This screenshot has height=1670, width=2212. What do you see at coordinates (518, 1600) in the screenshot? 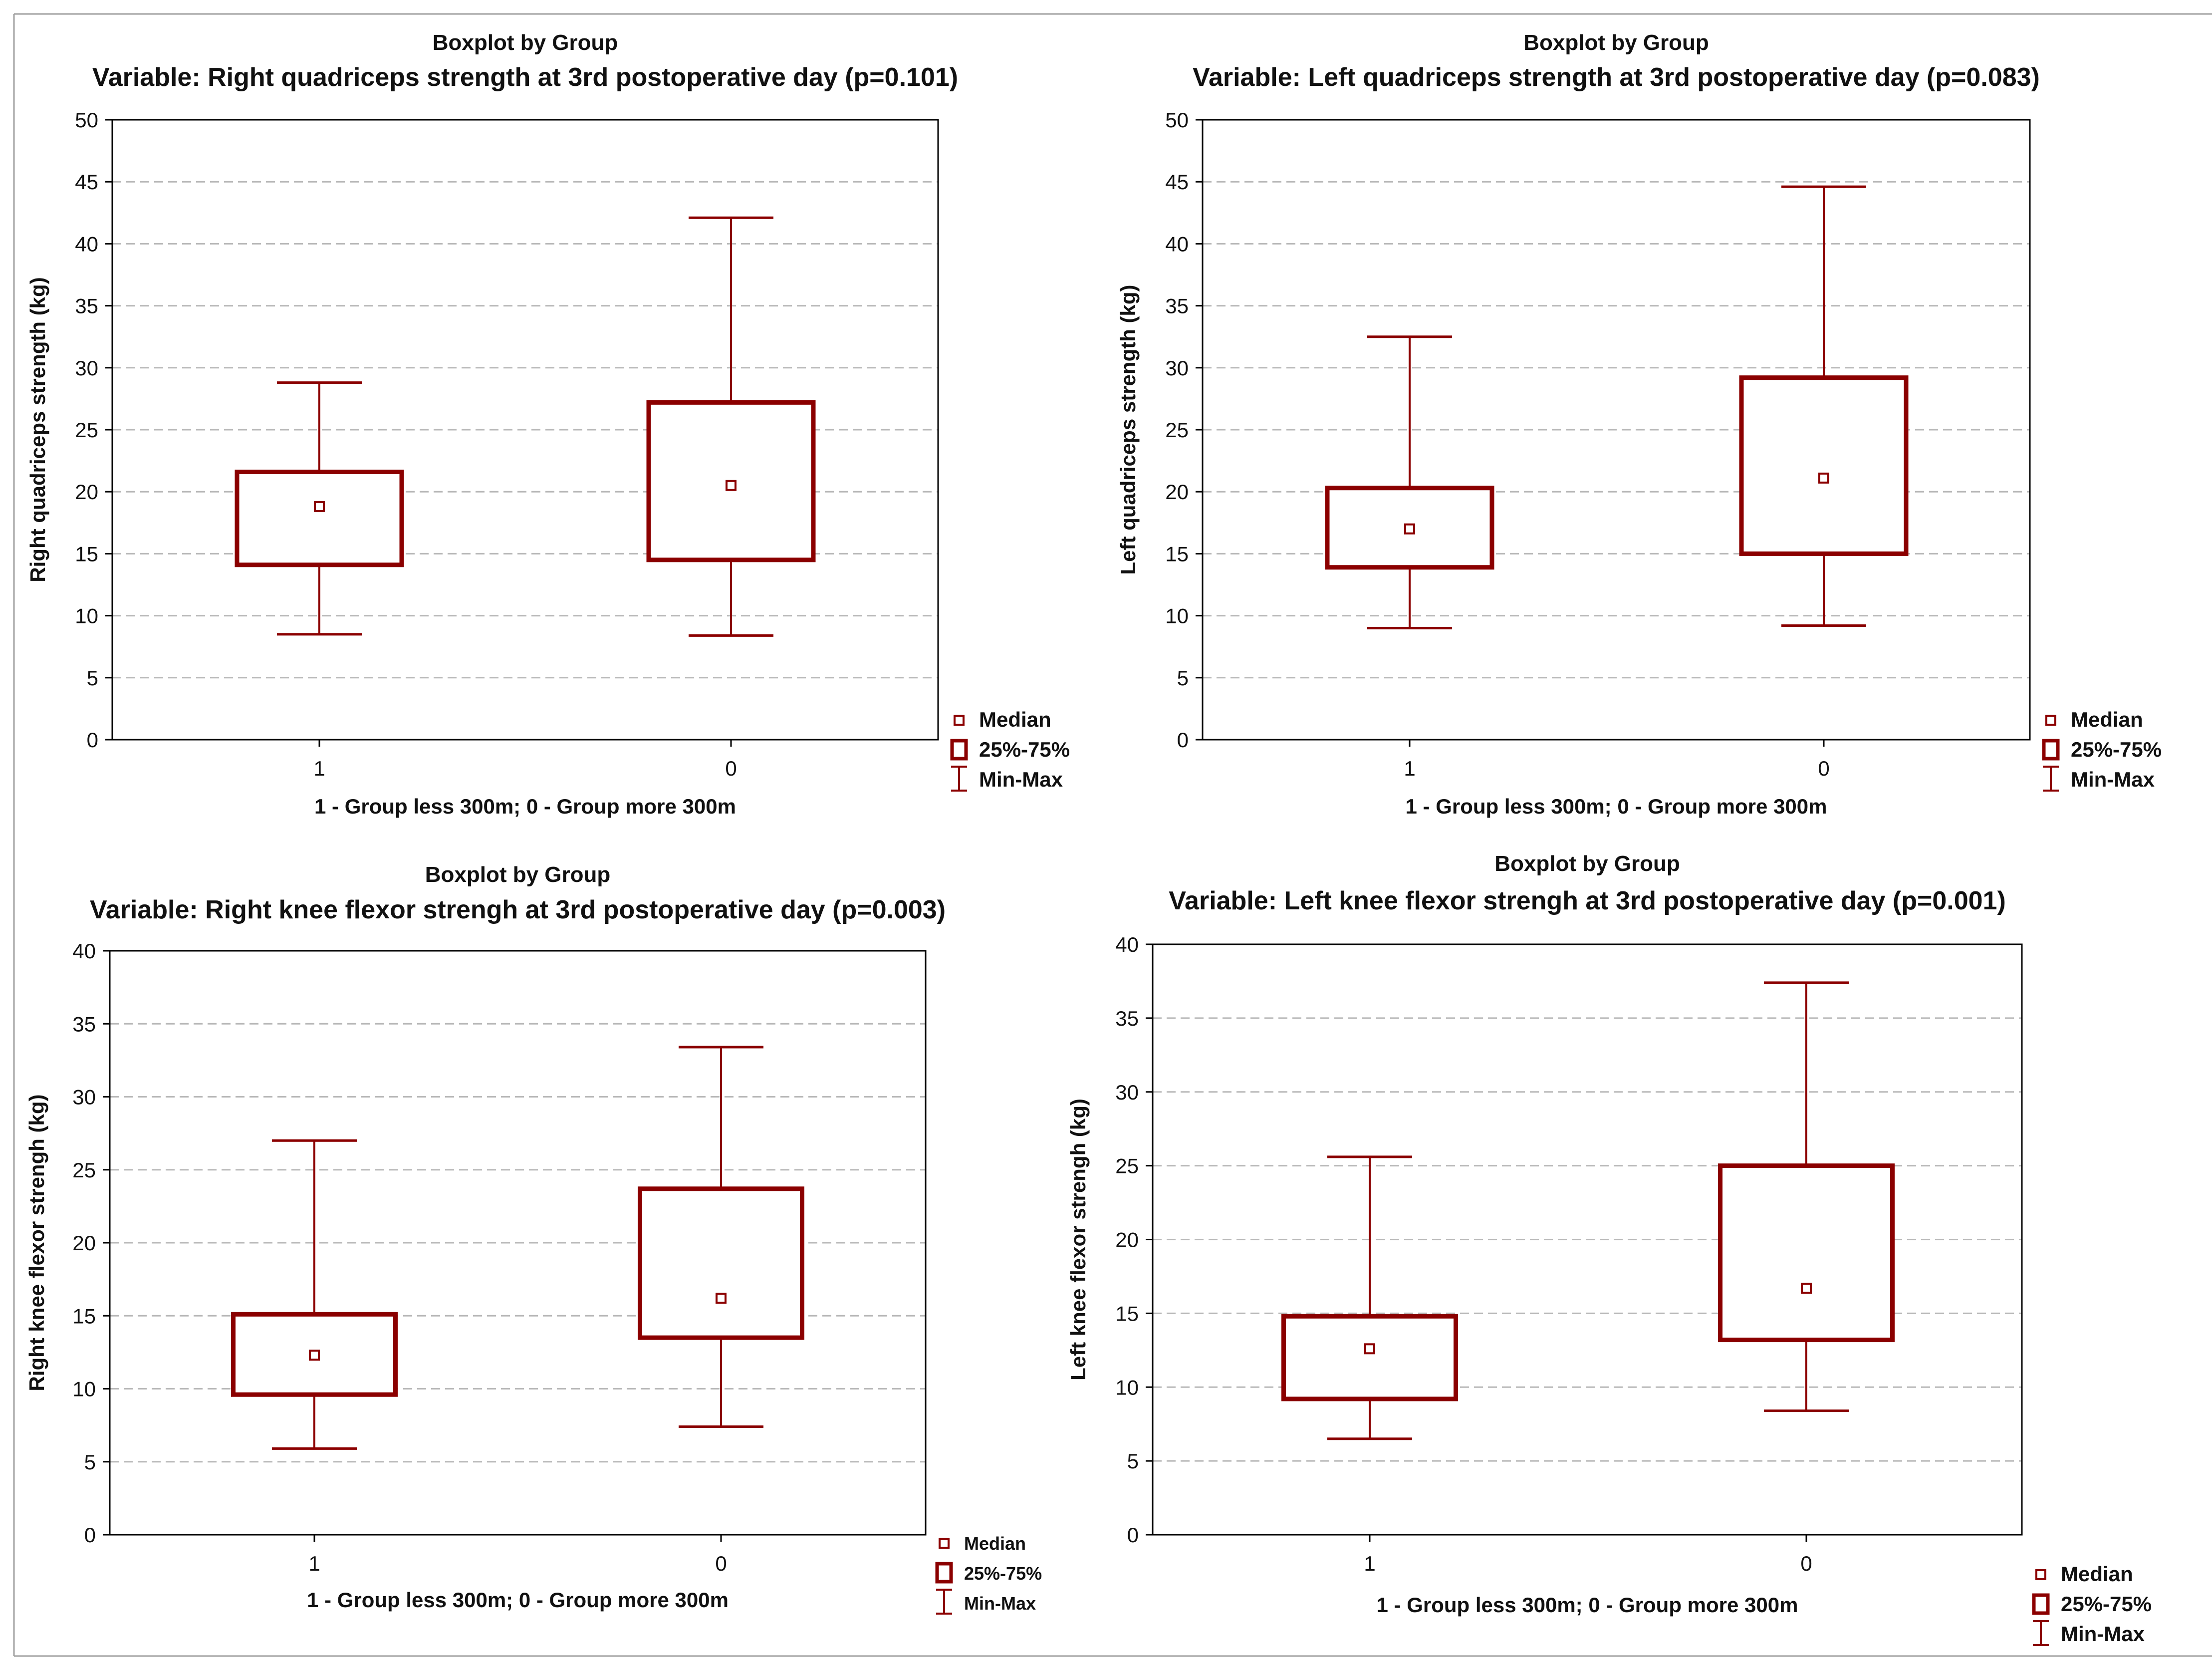
I see `chart-3-x-axis-label: 1 - Group less 300m; 0 - Group more 300m` at bounding box center [518, 1600].